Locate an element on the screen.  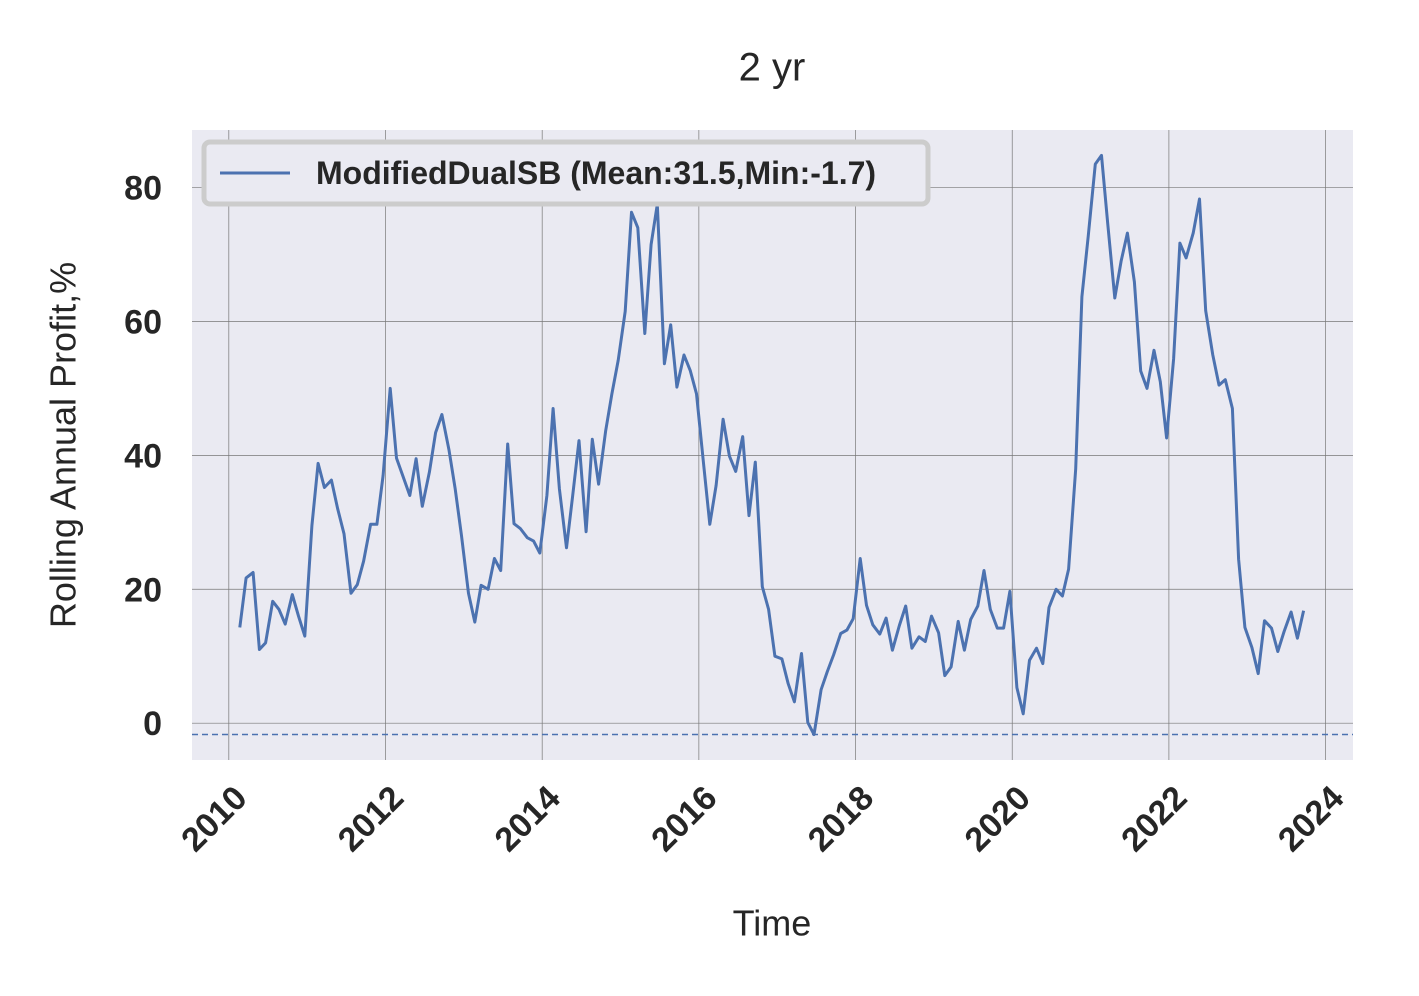
x-tick-label: 2014 is located at coordinates (527, 819).